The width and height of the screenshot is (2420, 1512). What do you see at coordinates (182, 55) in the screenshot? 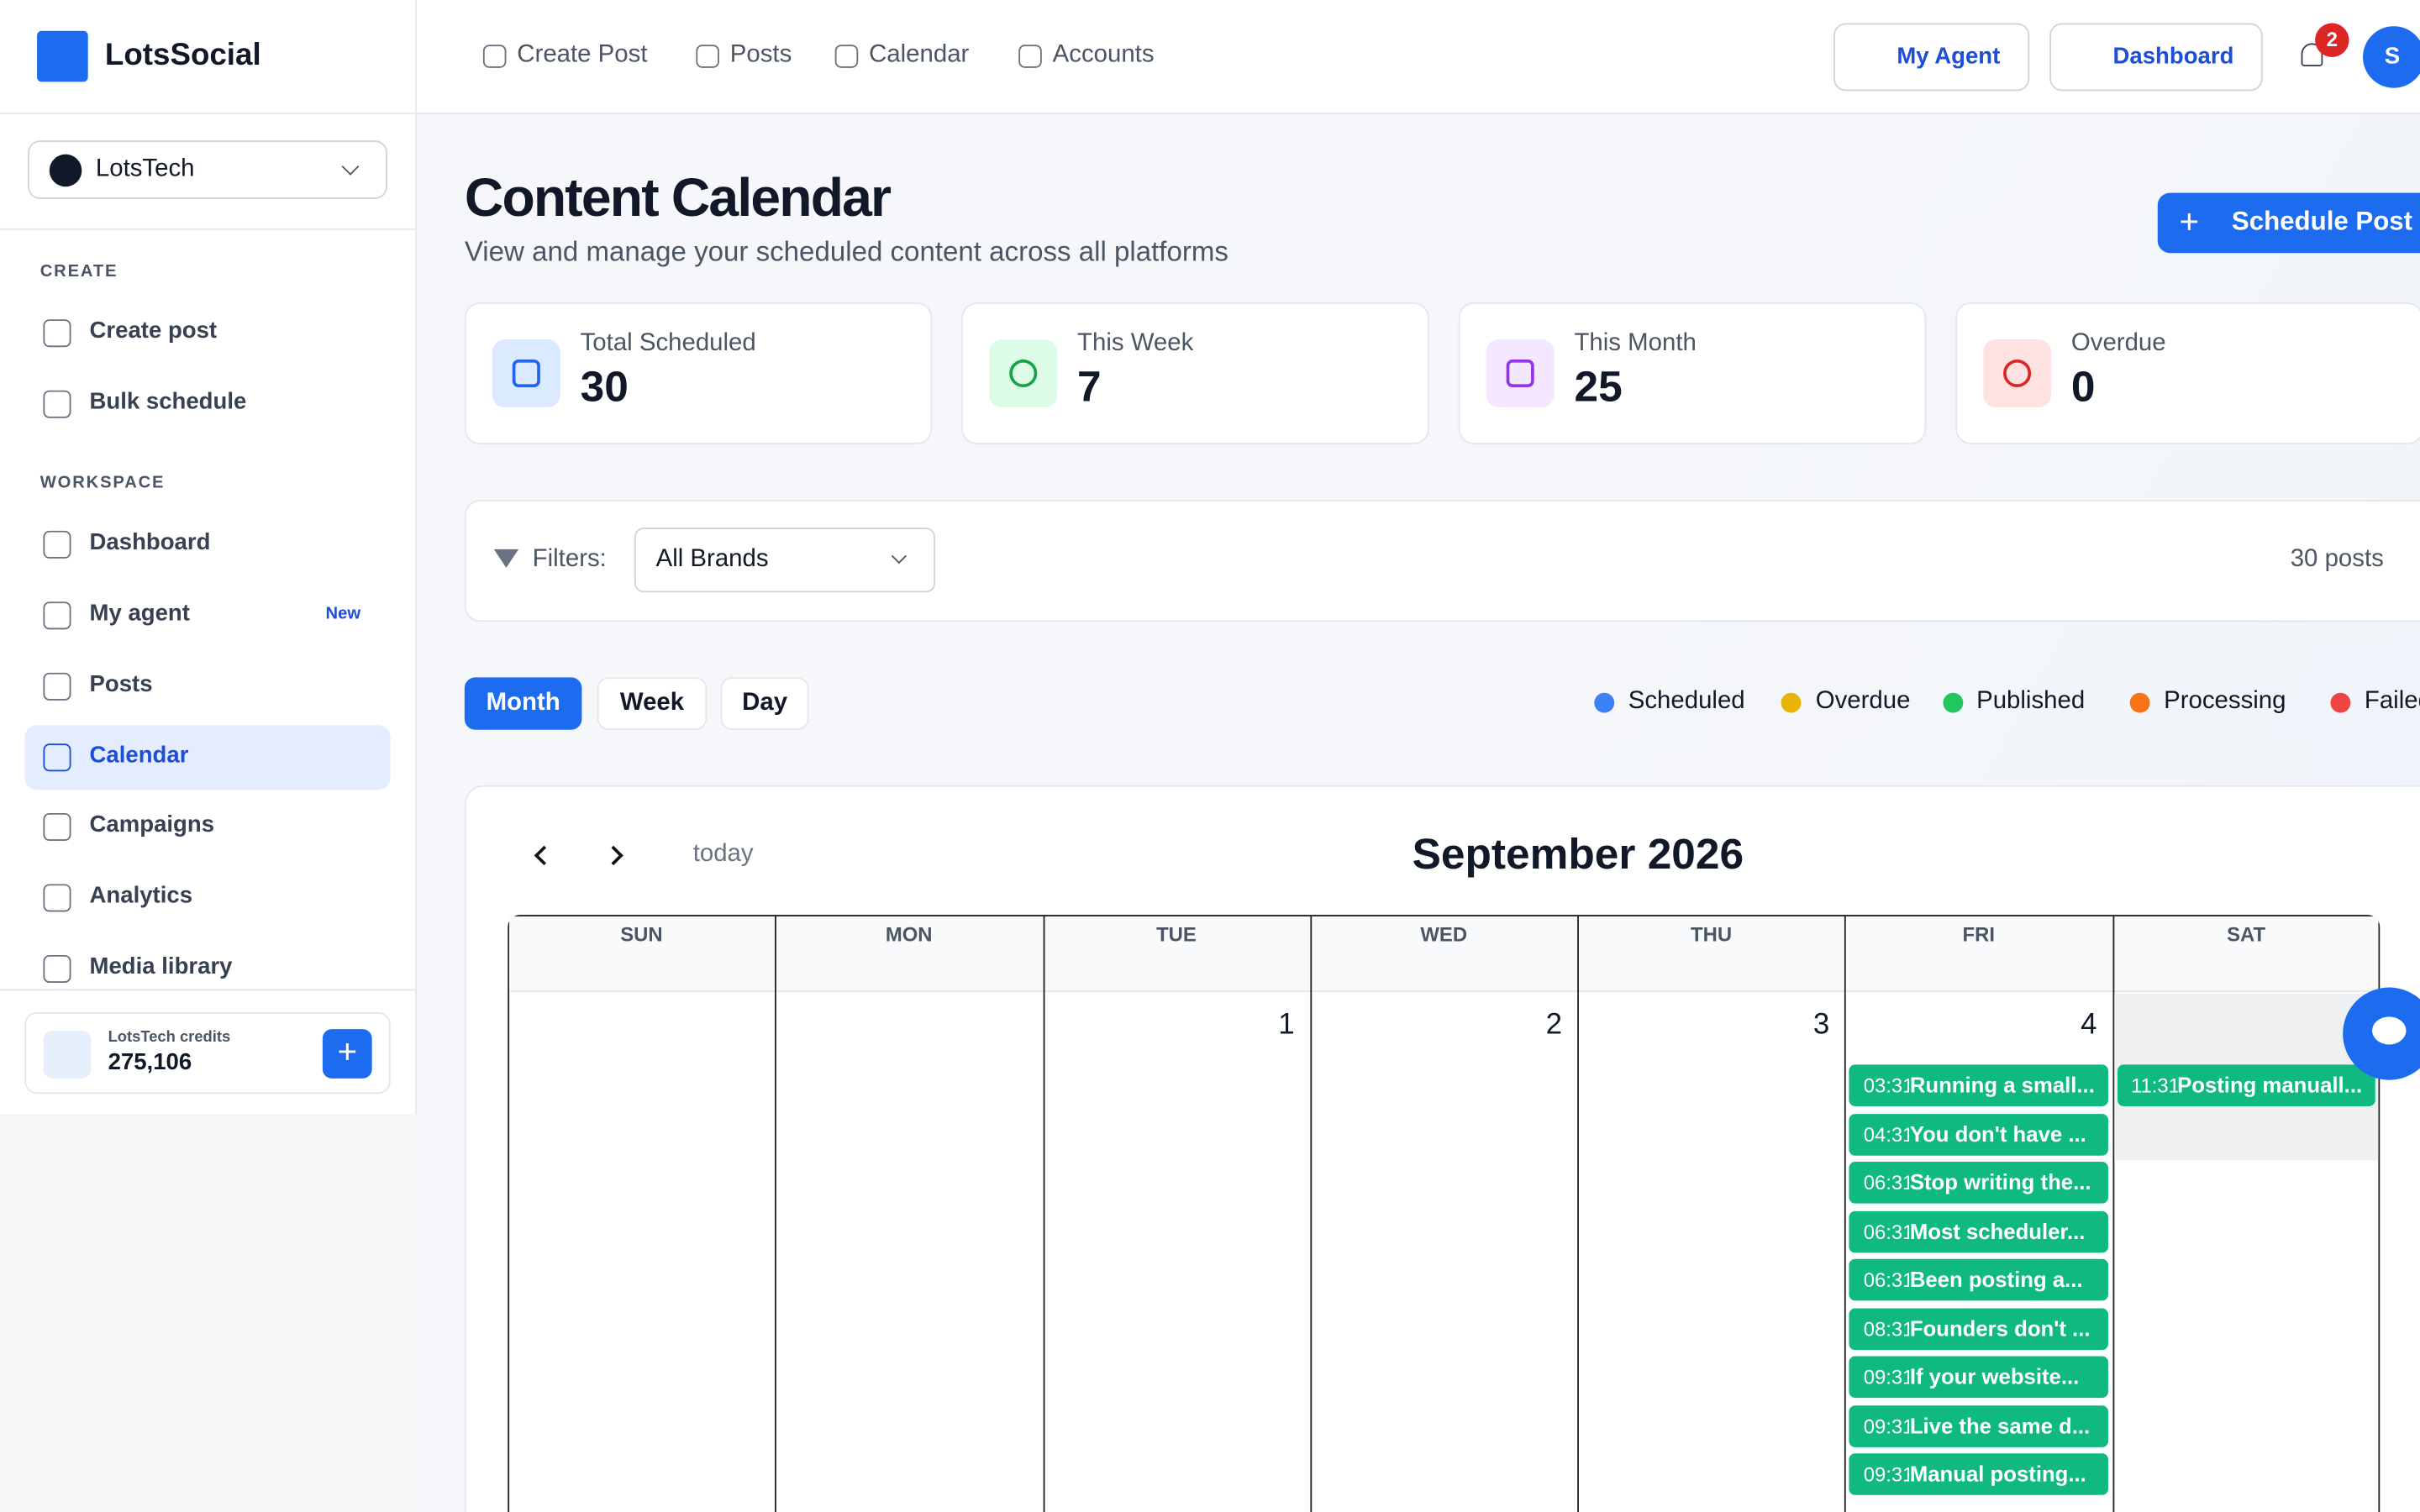
I see `brand-name: LotsSocial` at bounding box center [182, 55].